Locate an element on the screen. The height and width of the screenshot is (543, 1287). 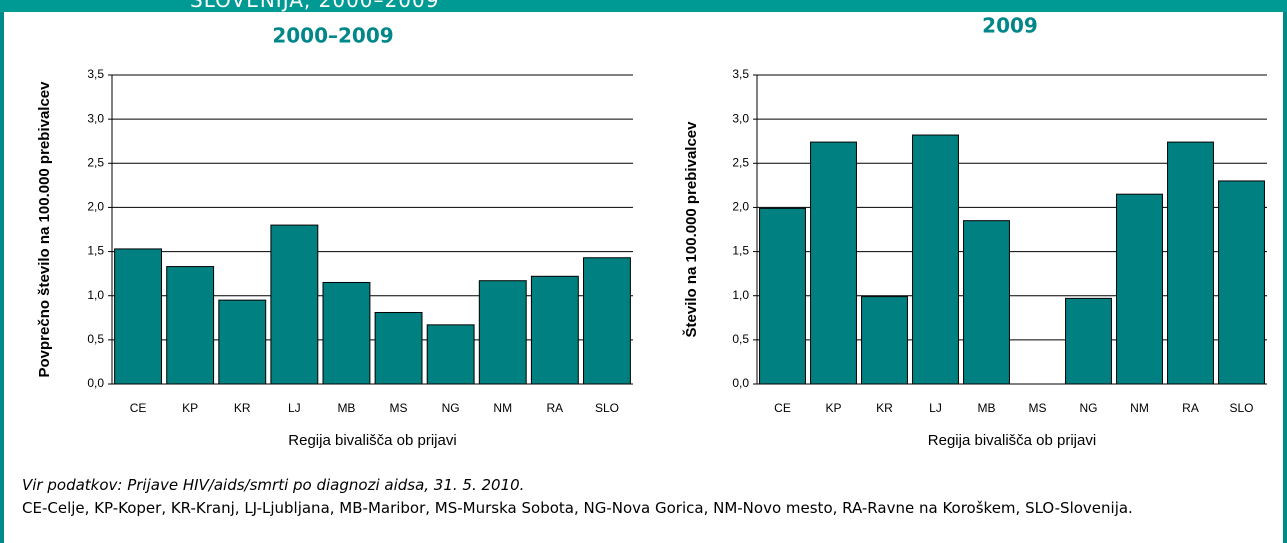
y-axis-label: Število na 100.000 prebivalcev is located at coordinates (691, 229).